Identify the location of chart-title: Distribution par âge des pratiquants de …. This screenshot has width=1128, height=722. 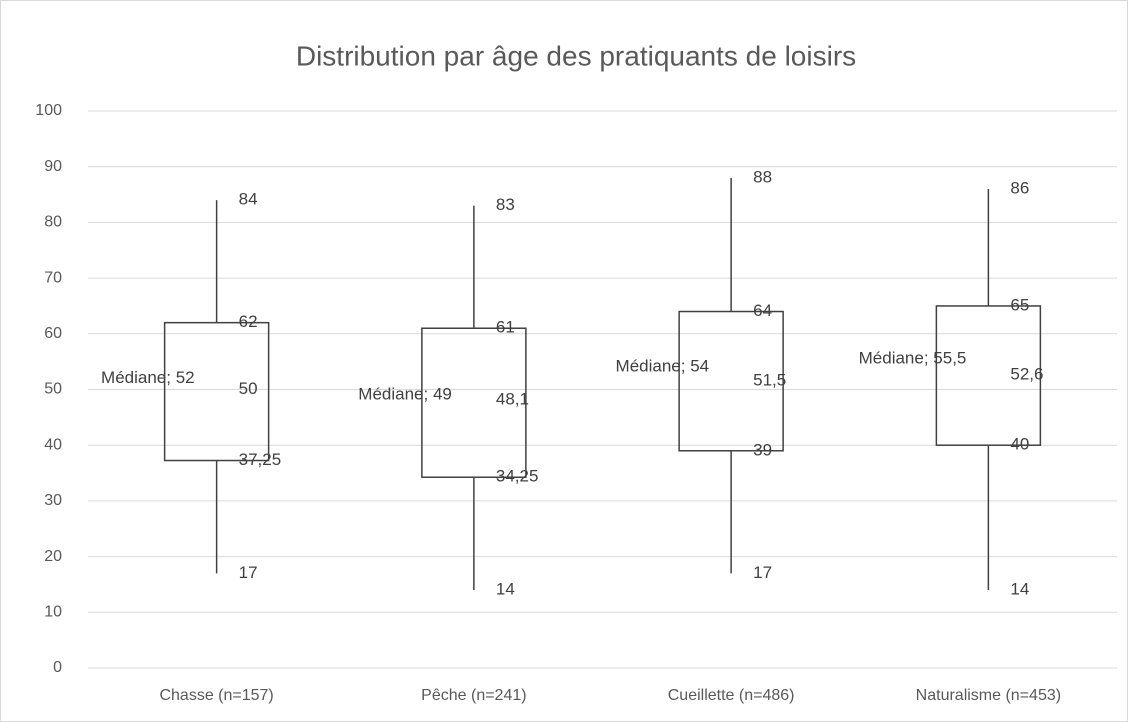
(576, 55).